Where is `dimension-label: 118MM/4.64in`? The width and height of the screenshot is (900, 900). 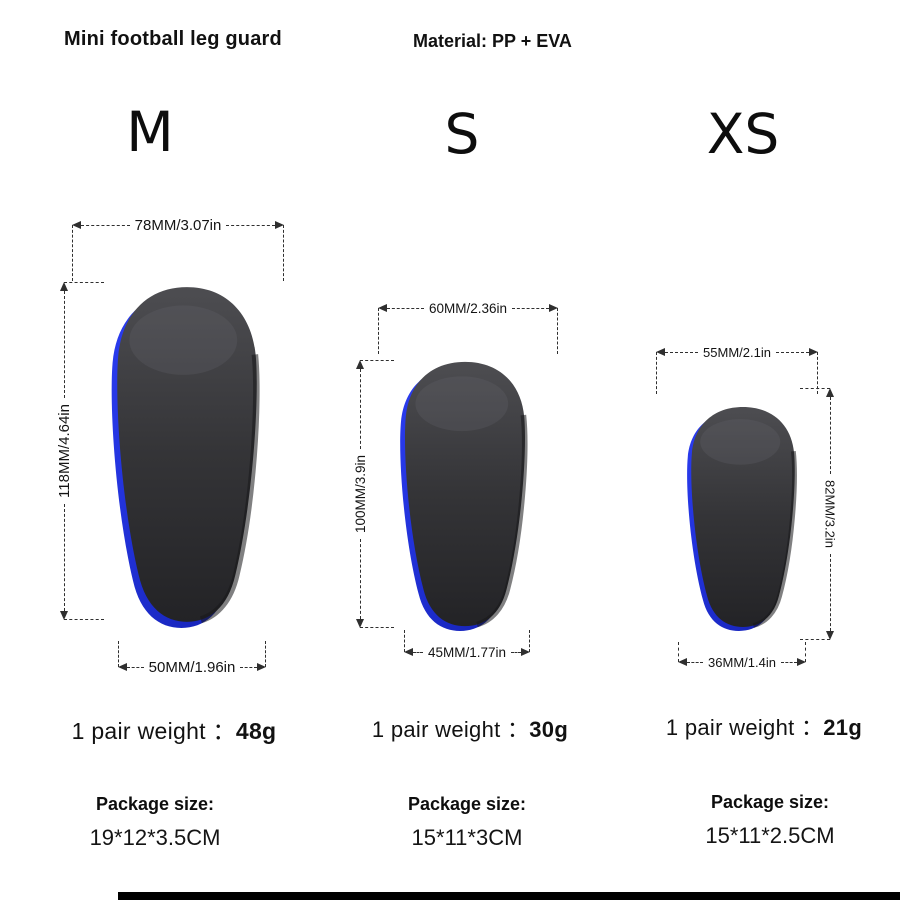
dimension-label: 118MM/4.64in is located at coordinates (64, 451).